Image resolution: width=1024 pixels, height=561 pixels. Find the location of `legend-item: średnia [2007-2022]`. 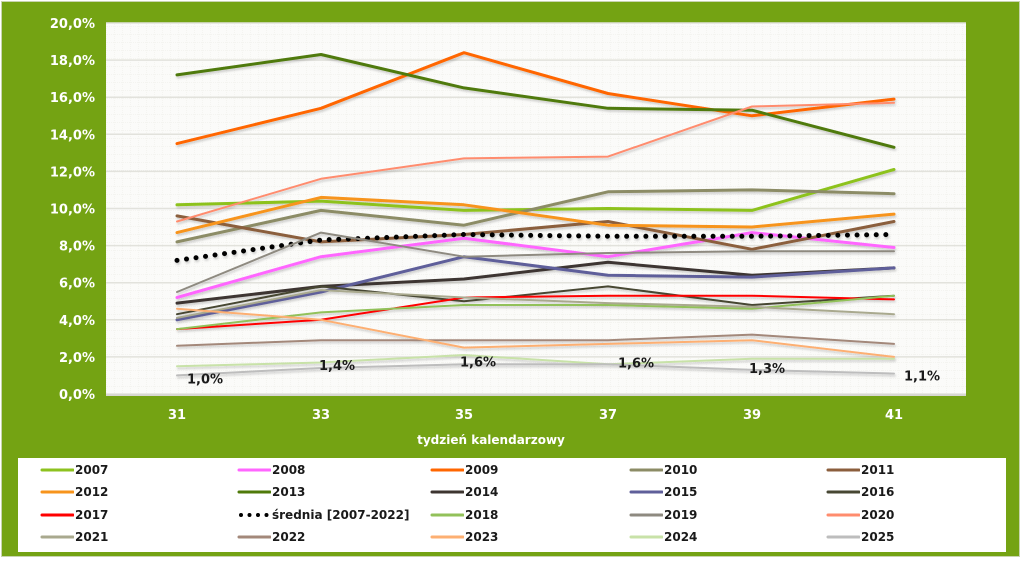

legend-item: średnia [2007-2022] is located at coordinates (323, 515).